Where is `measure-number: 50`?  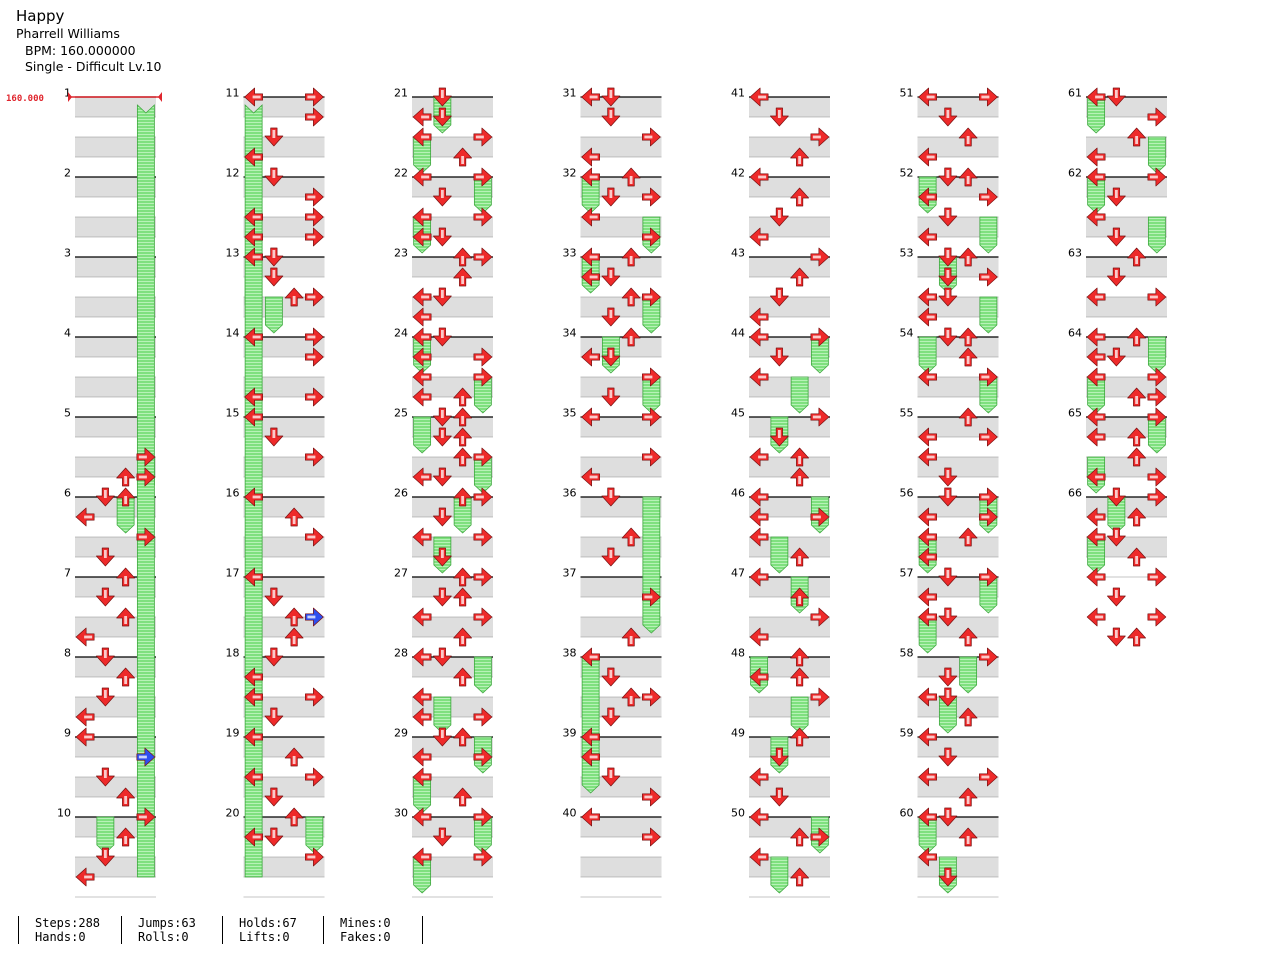
measure-number: 50 is located at coordinates (738, 813).